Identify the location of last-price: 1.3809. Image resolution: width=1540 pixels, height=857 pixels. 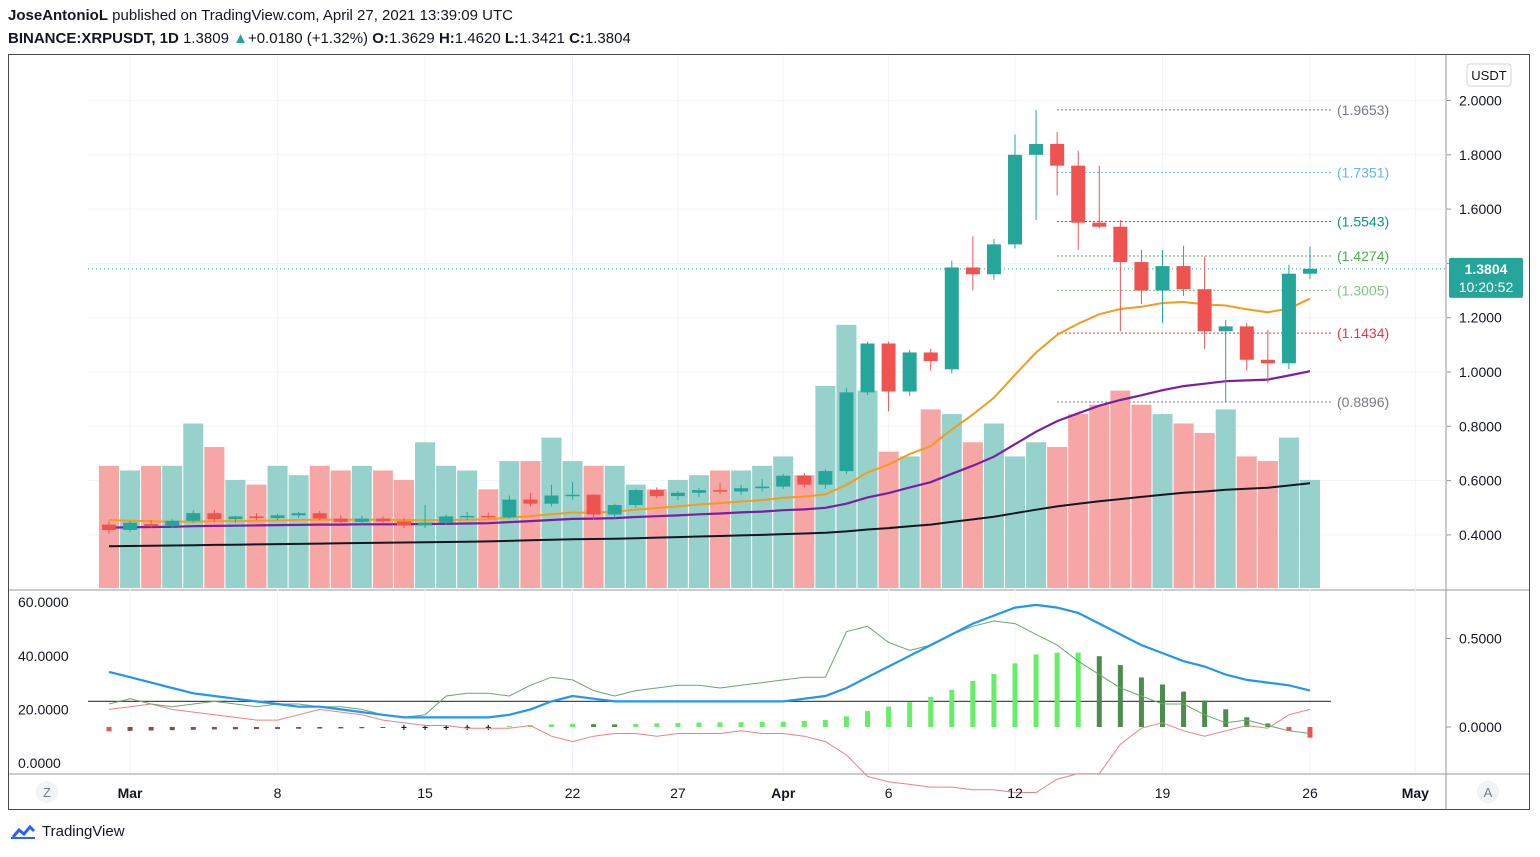
(206, 38).